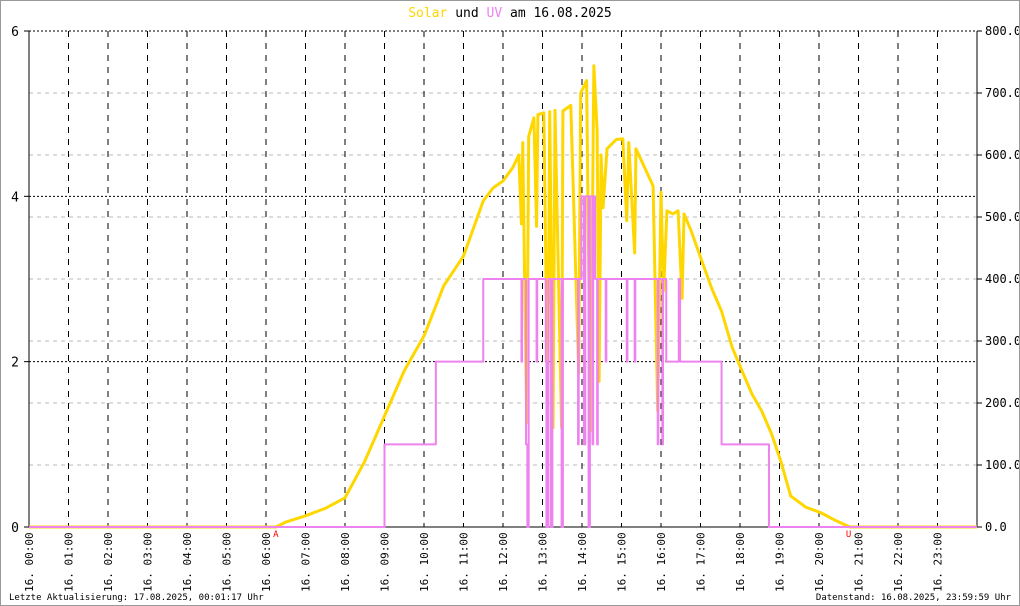 The width and height of the screenshot is (1020, 606). What do you see at coordinates (859, 562) in the screenshot?
I see `x-tick-label: 16. 21:00` at bounding box center [859, 562].